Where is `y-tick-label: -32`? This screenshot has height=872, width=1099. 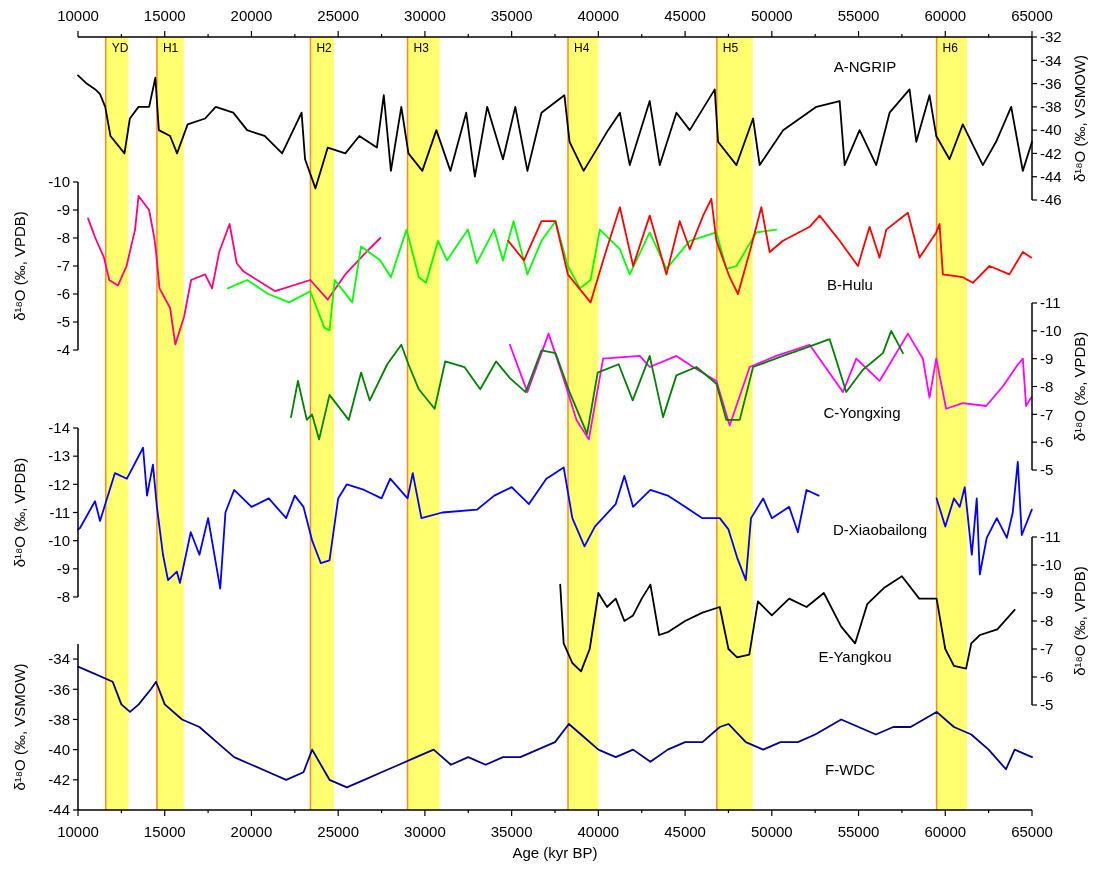
y-tick-label: -32 is located at coordinates (1051, 37).